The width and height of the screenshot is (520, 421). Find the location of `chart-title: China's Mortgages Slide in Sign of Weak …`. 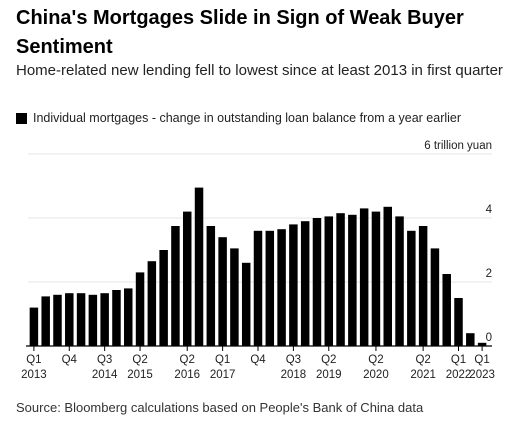

chart-title: China's Mortgages Slide in Sign of Weak … is located at coordinates (240, 32).